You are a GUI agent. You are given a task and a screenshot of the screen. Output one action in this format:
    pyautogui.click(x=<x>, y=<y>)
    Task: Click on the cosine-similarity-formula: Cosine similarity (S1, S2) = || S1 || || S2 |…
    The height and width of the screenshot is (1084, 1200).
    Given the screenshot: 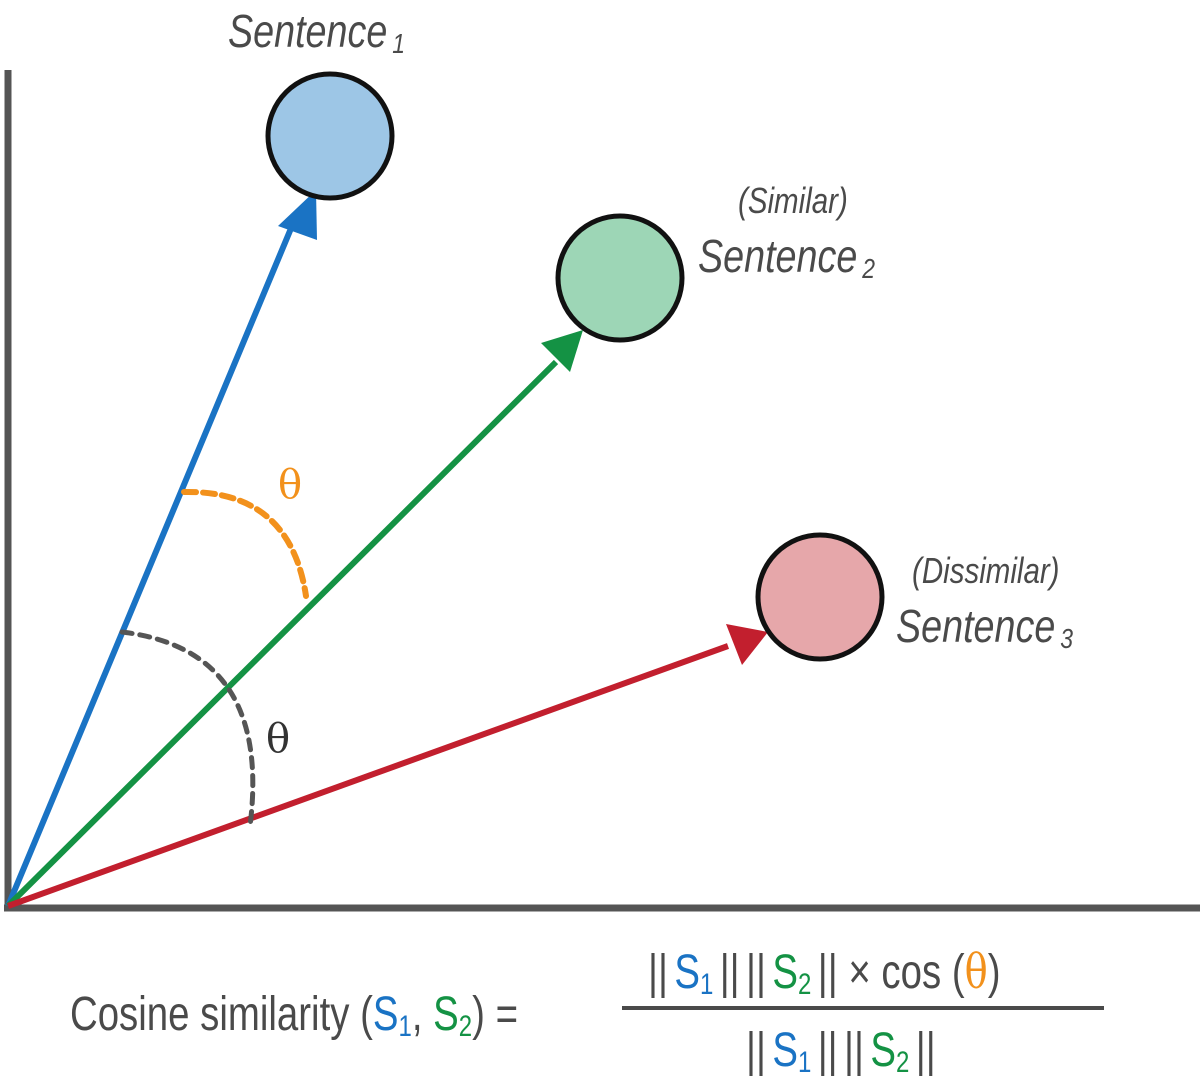 What is the action you would take?
    pyautogui.click(x=587, y=1012)
    